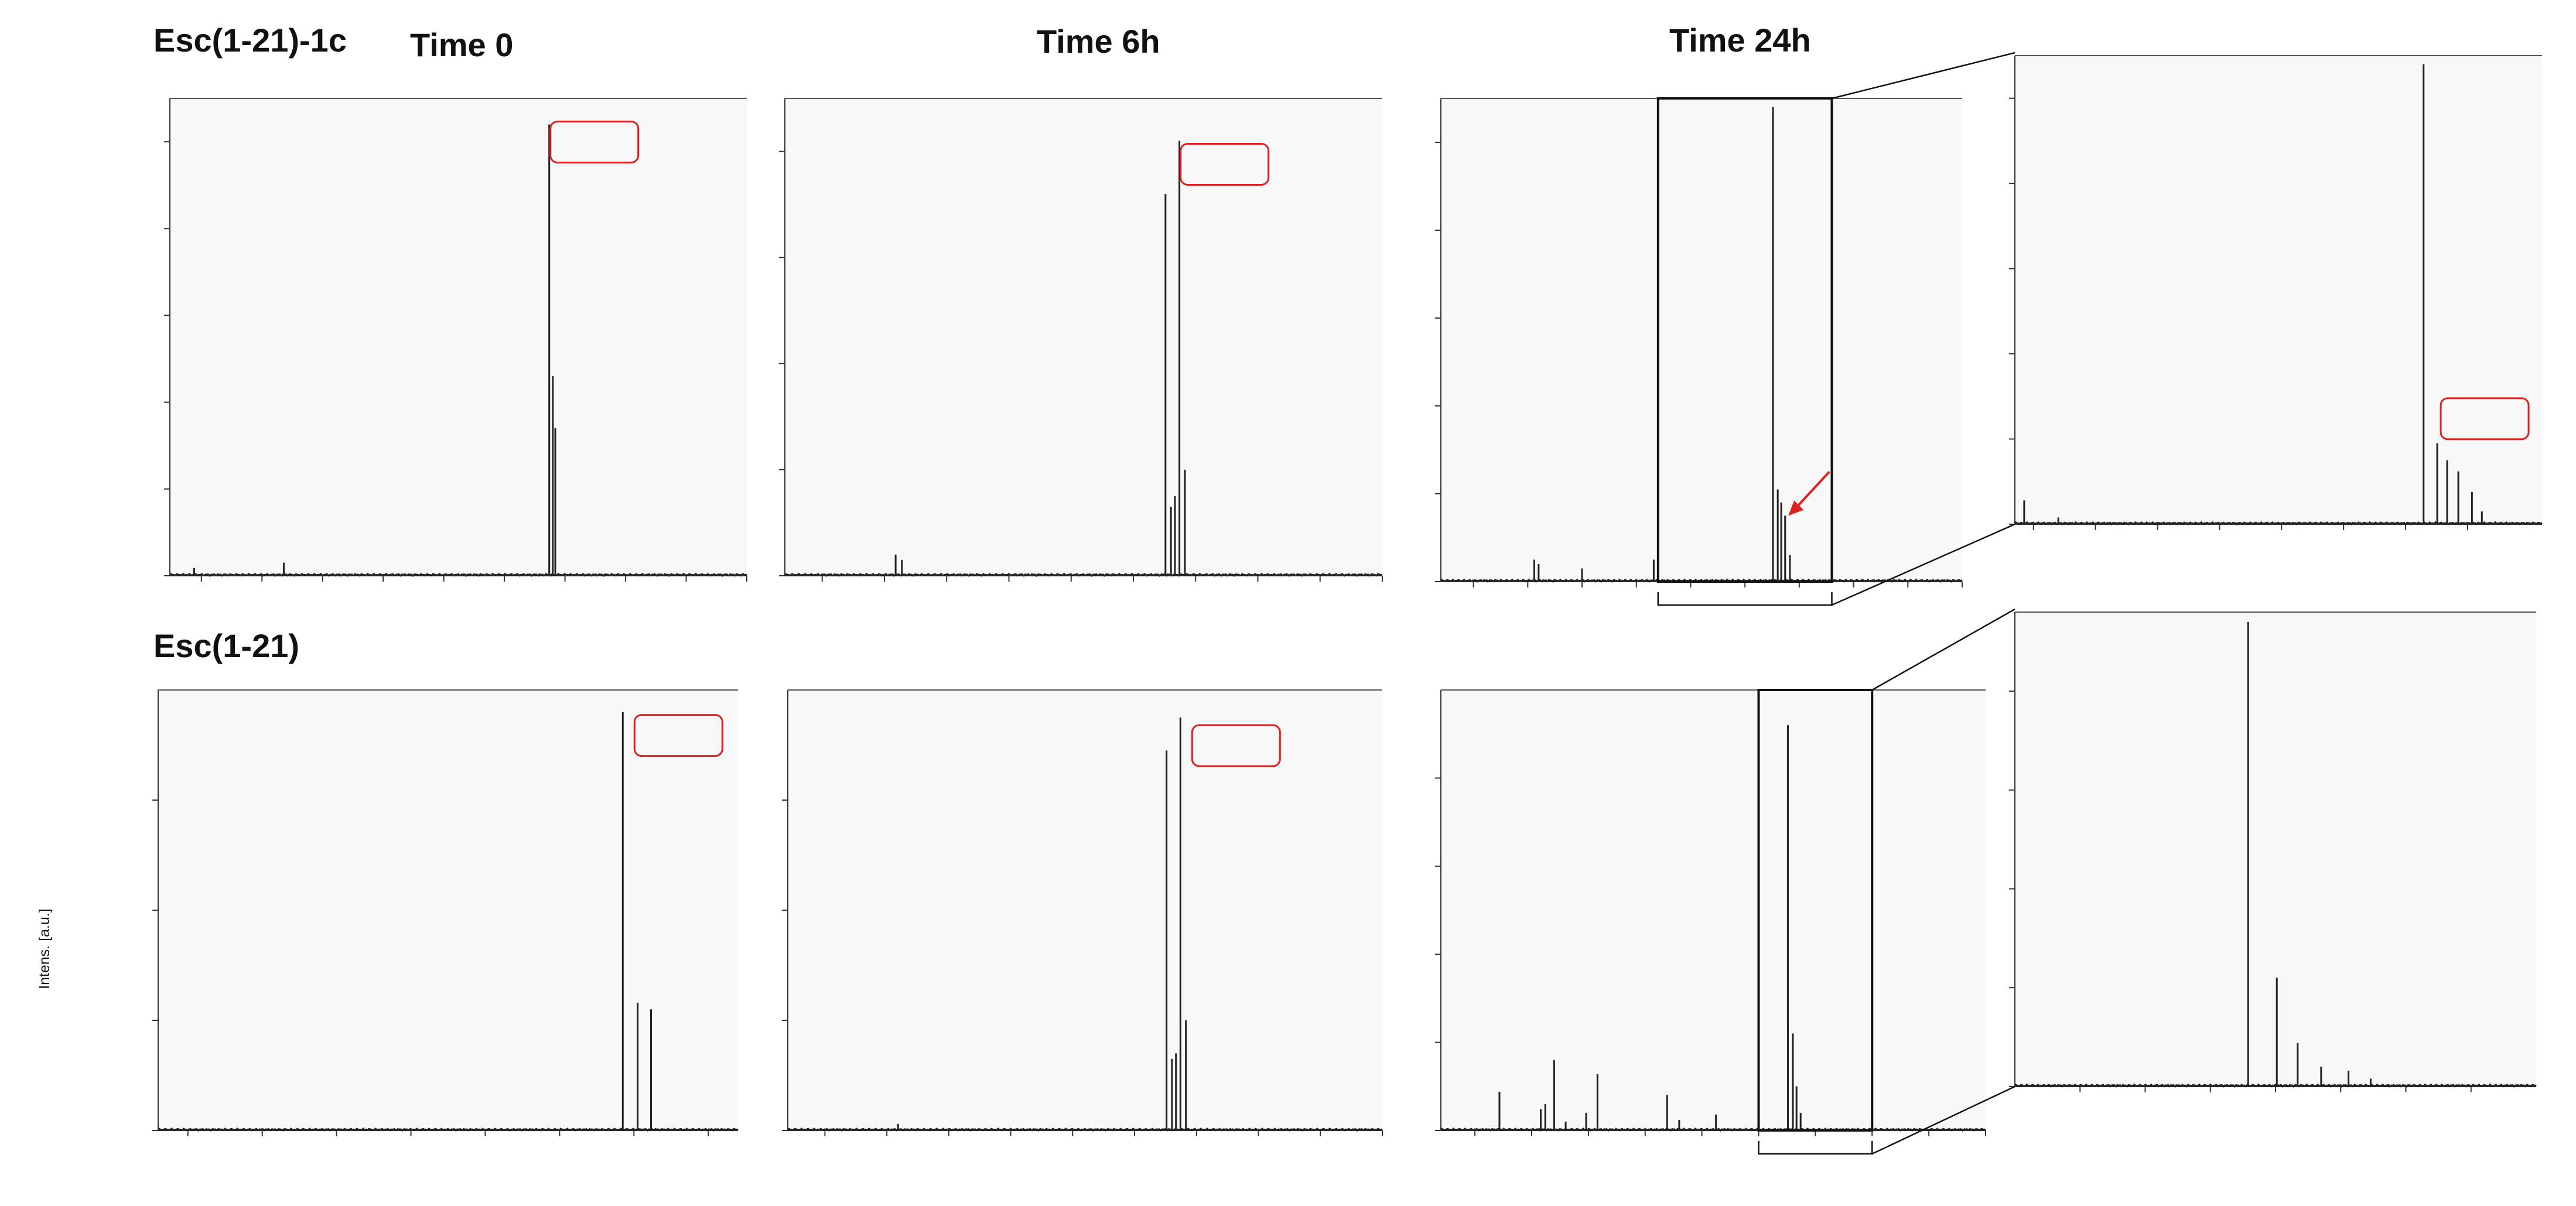  I want to click on panel-r2c3, so click(1710, 912).